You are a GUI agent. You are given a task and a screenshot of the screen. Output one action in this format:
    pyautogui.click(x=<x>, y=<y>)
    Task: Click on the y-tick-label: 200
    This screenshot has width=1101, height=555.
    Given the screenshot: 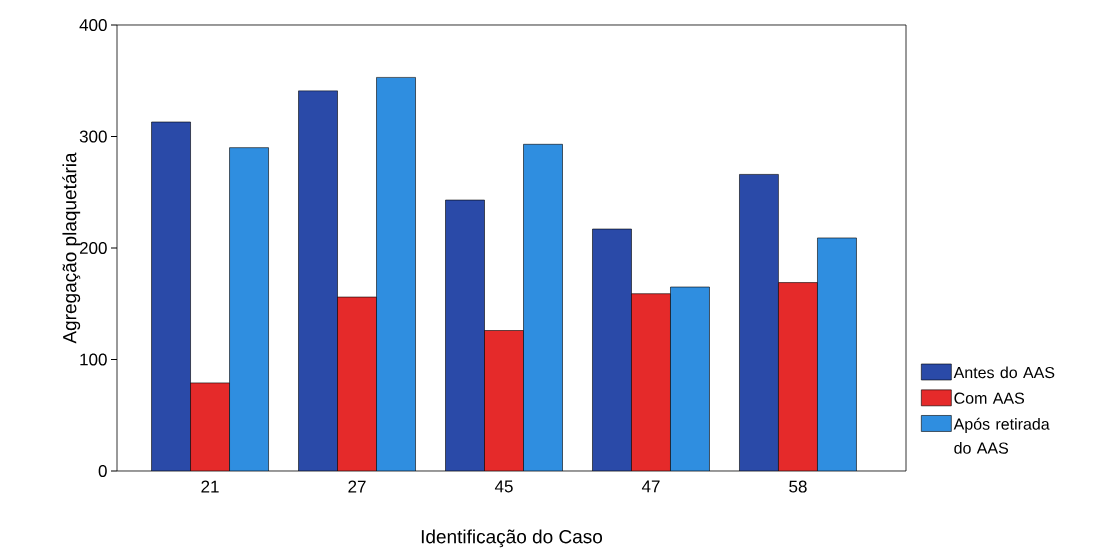 What is the action you would take?
    pyautogui.click(x=93, y=248)
    